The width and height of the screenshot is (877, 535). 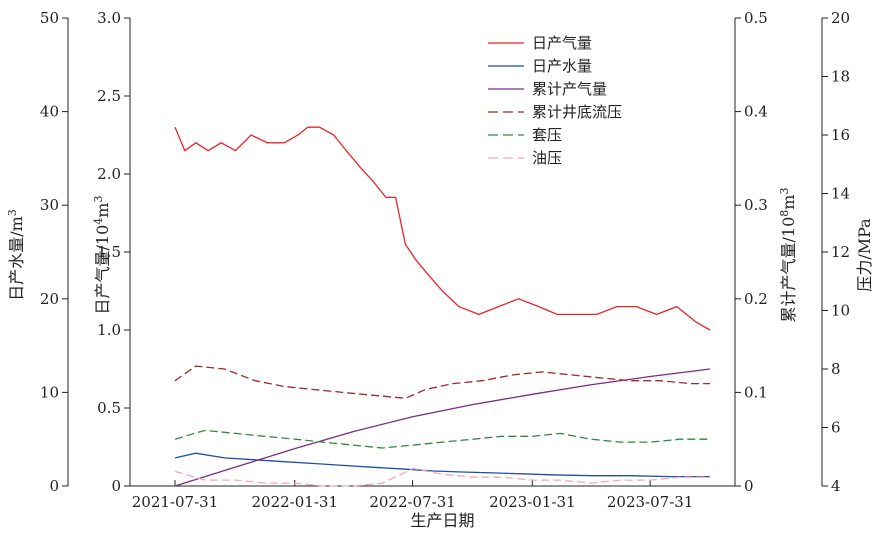 I want to click on press-tick-label: 14, so click(x=840, y=194).